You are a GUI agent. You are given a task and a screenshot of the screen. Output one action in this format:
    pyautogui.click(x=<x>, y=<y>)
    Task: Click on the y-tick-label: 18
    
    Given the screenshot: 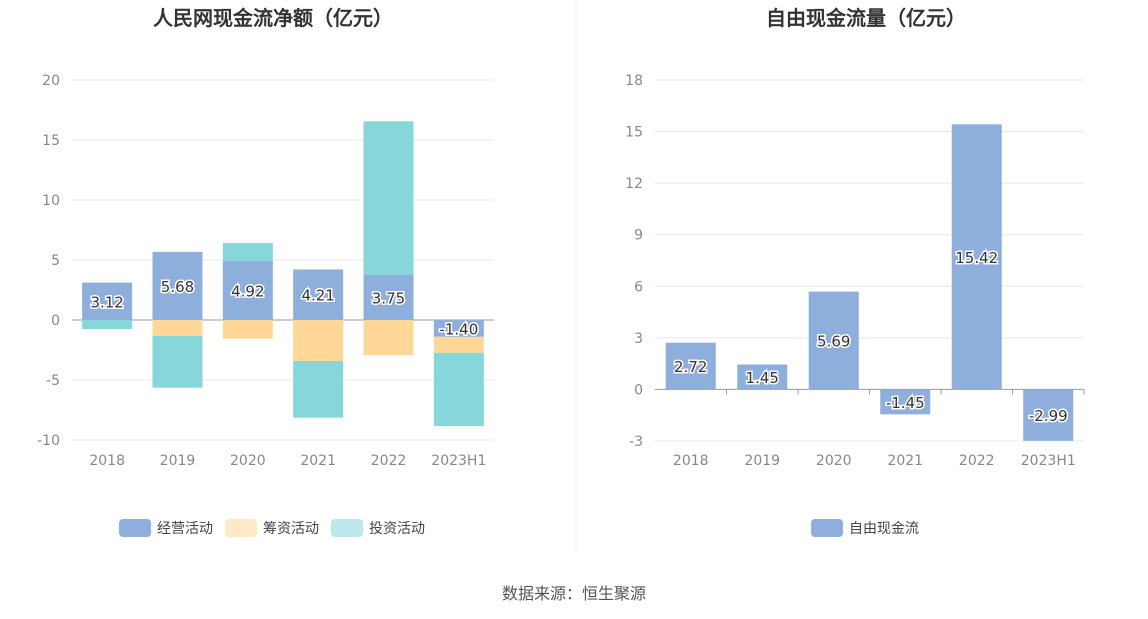 What is the action you would take?
    pyautogui.click(x=634, y=81)
    